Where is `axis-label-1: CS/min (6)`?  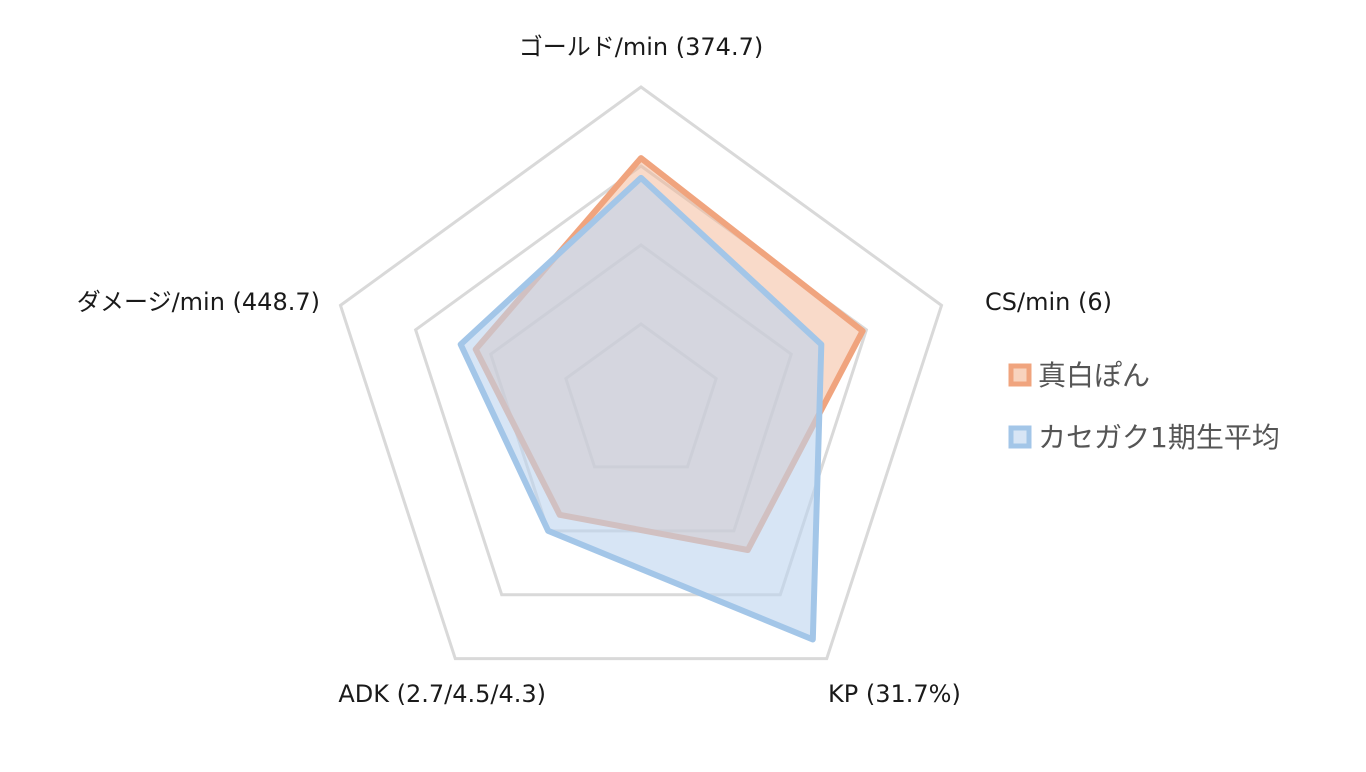
axis-label-1: CS/min (6) is located at coordinates (1048, 302).